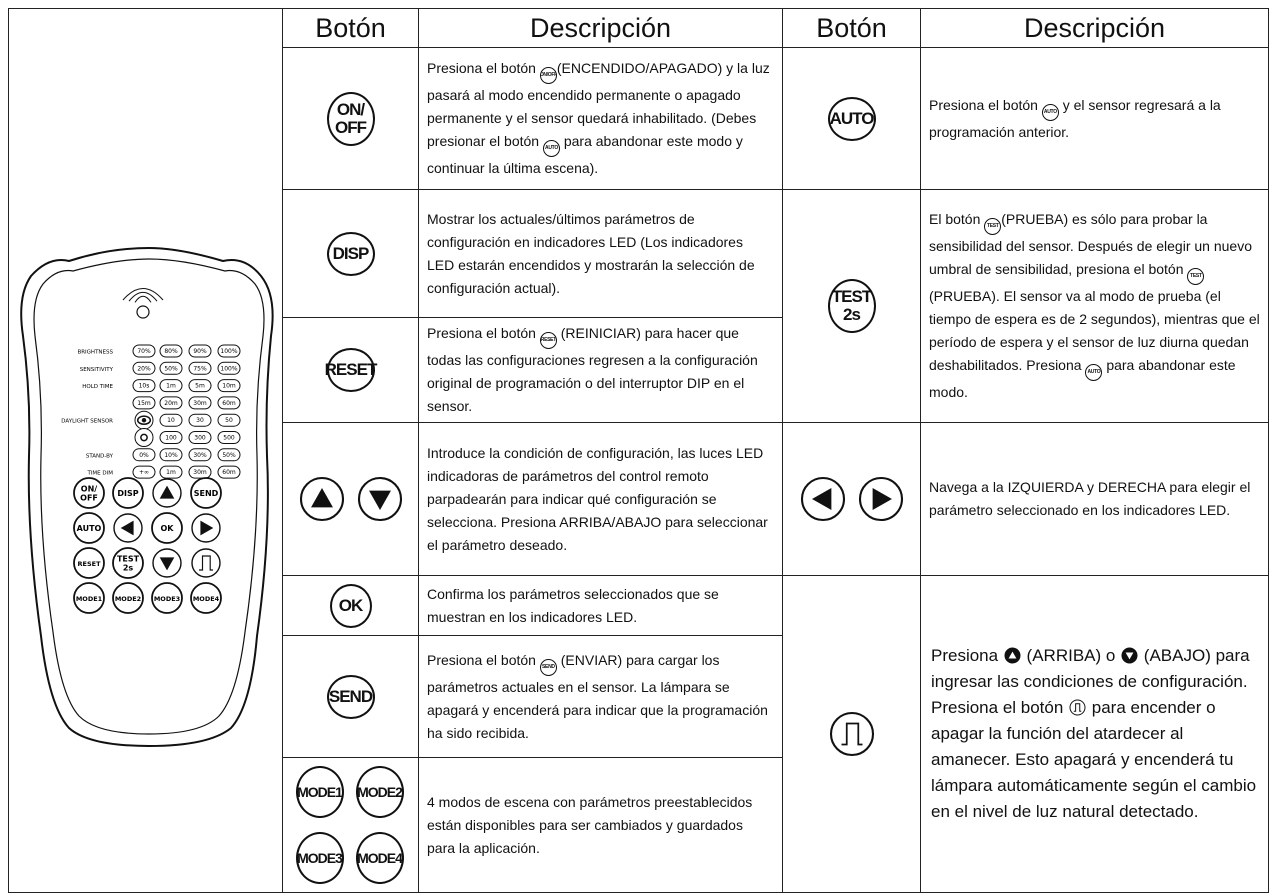  I want to click on remote-row-label: DAYLIGHT SENSOR, so click(87, 421).